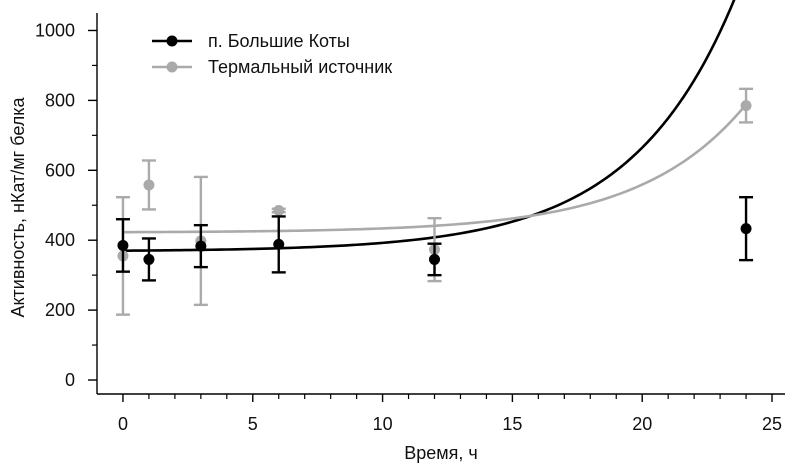  What do you see at coordinates (55, 30) in the screenshot?
I see `y-tick-label: 1000` at bounding box center [55, 30].